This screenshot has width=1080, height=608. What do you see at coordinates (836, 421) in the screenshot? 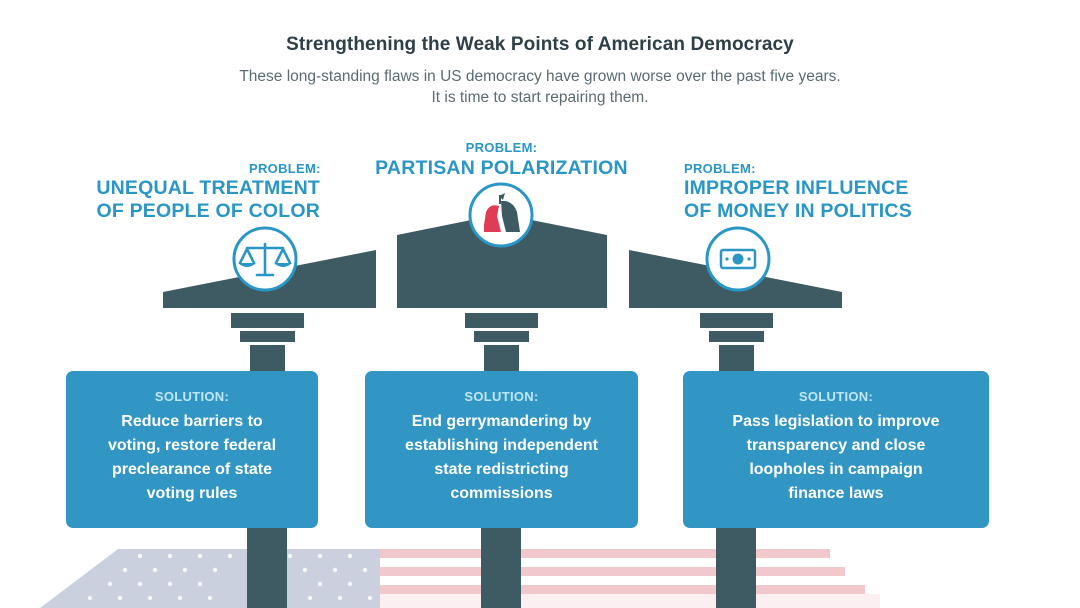
I see `solution-line: Pass legislation to improve` at bounding box center [836, 421].